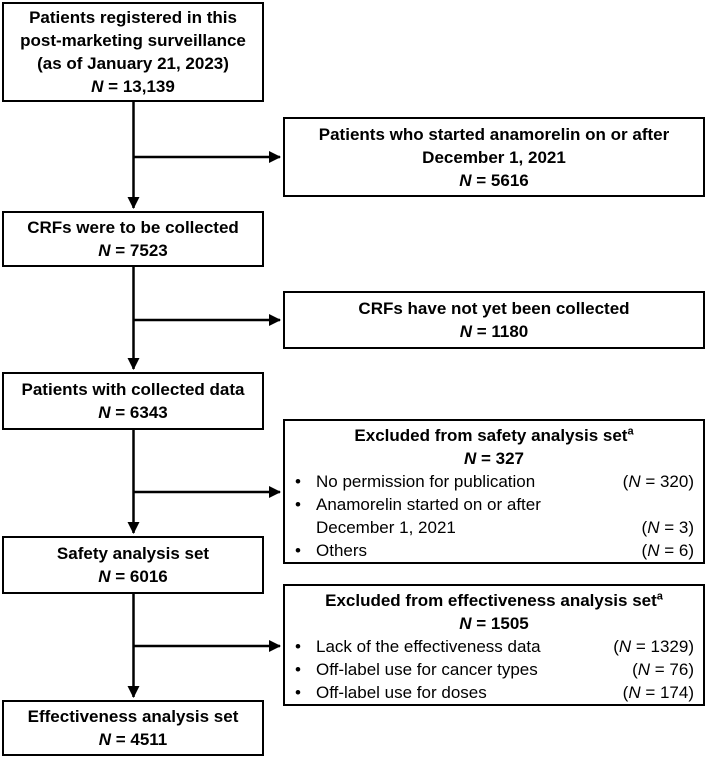  What do you see at coordinates (133, 86) in the screenshot?
I see `n-count: N = 13,139` at bounding box center [133, 86].